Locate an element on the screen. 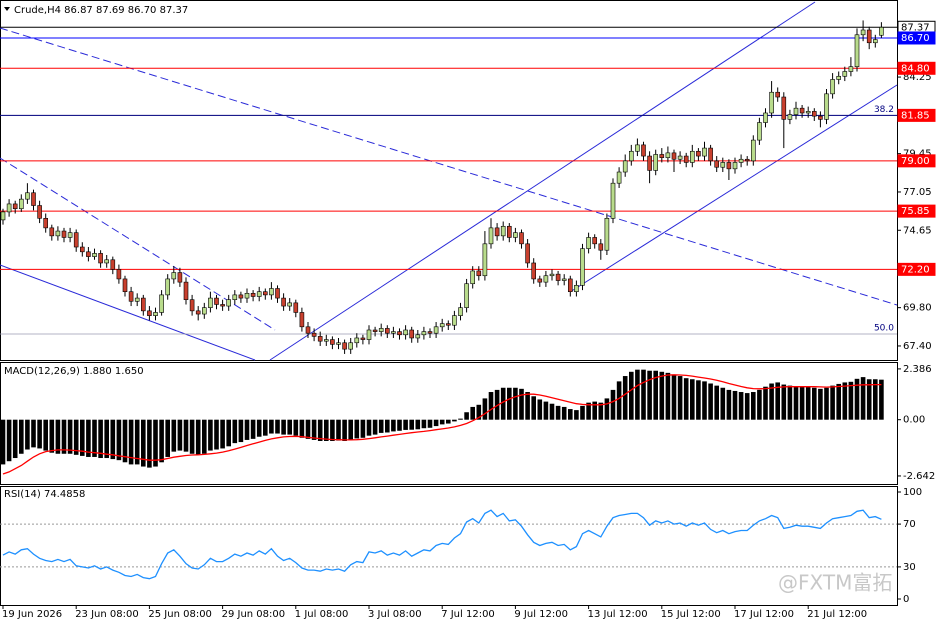  x-tick-label: 23 Jun 08:00 is located at coordinates (107, 614).